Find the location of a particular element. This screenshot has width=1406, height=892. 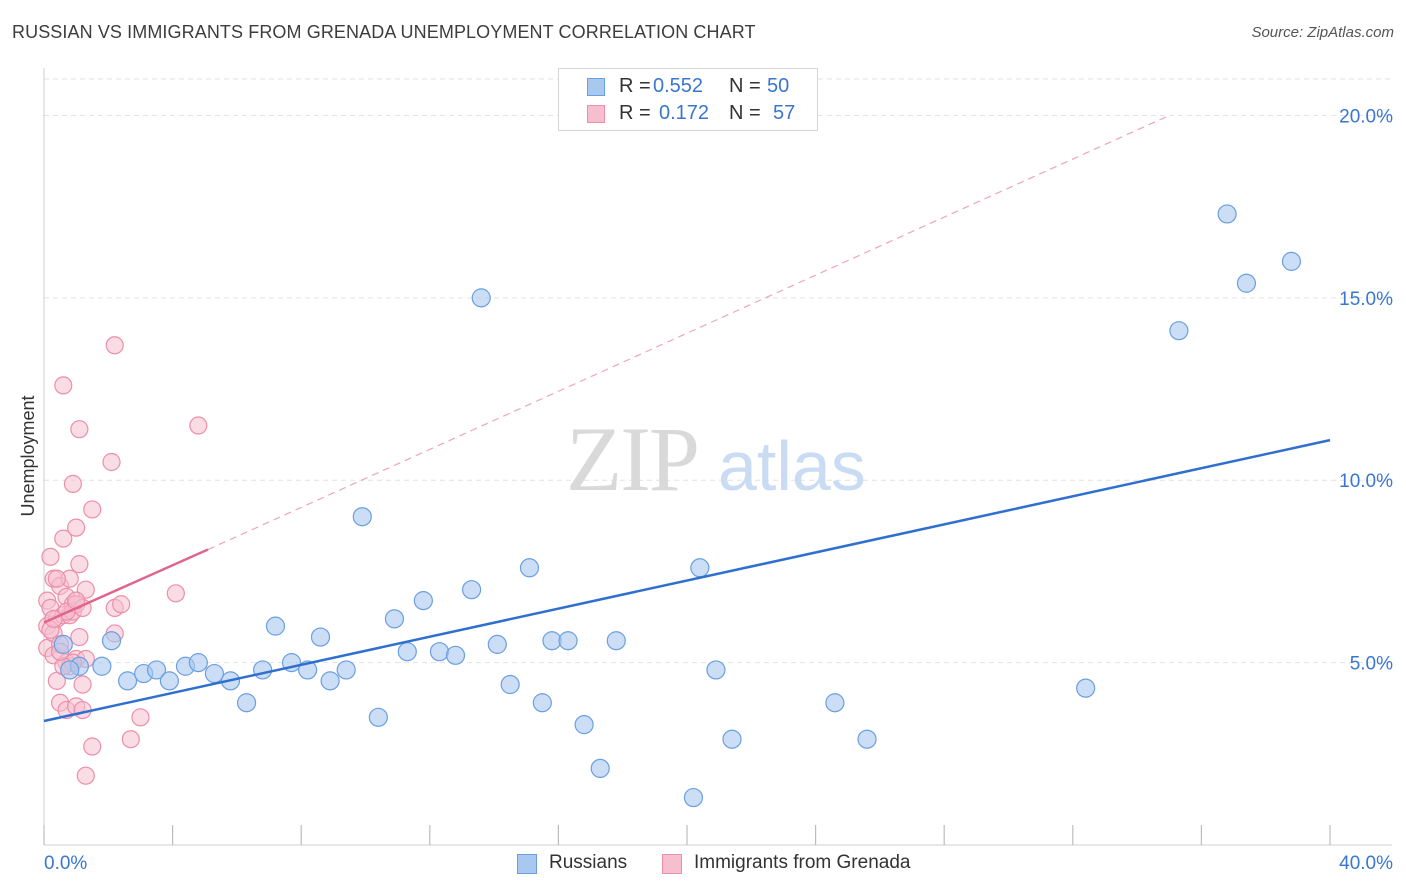

y-tick-label: 20.0% is located at coordinates (1366, 116).